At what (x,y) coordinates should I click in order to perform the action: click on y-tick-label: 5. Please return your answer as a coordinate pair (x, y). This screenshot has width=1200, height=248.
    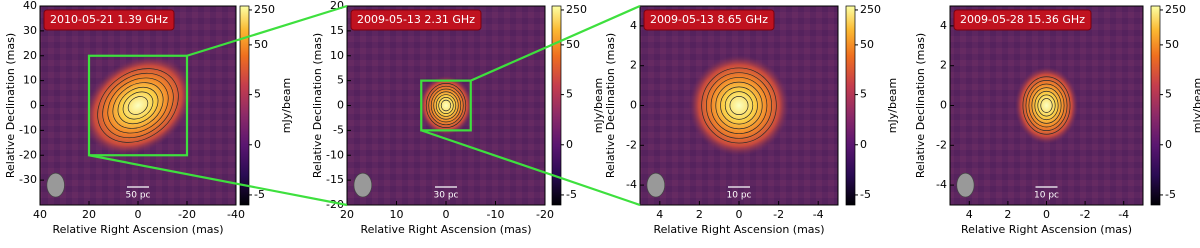
    Looking at the image, I should click on (340, 80).